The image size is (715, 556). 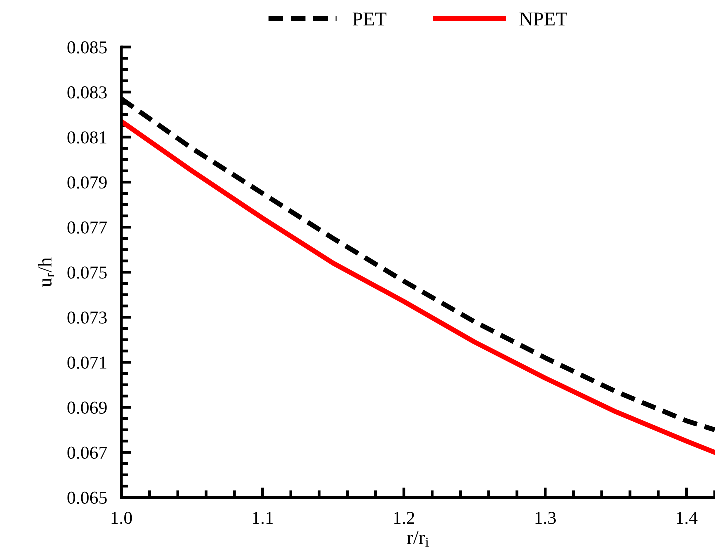 I want to click on y-axis-title: u$_{r}$/h, so click(x=46, y=273).